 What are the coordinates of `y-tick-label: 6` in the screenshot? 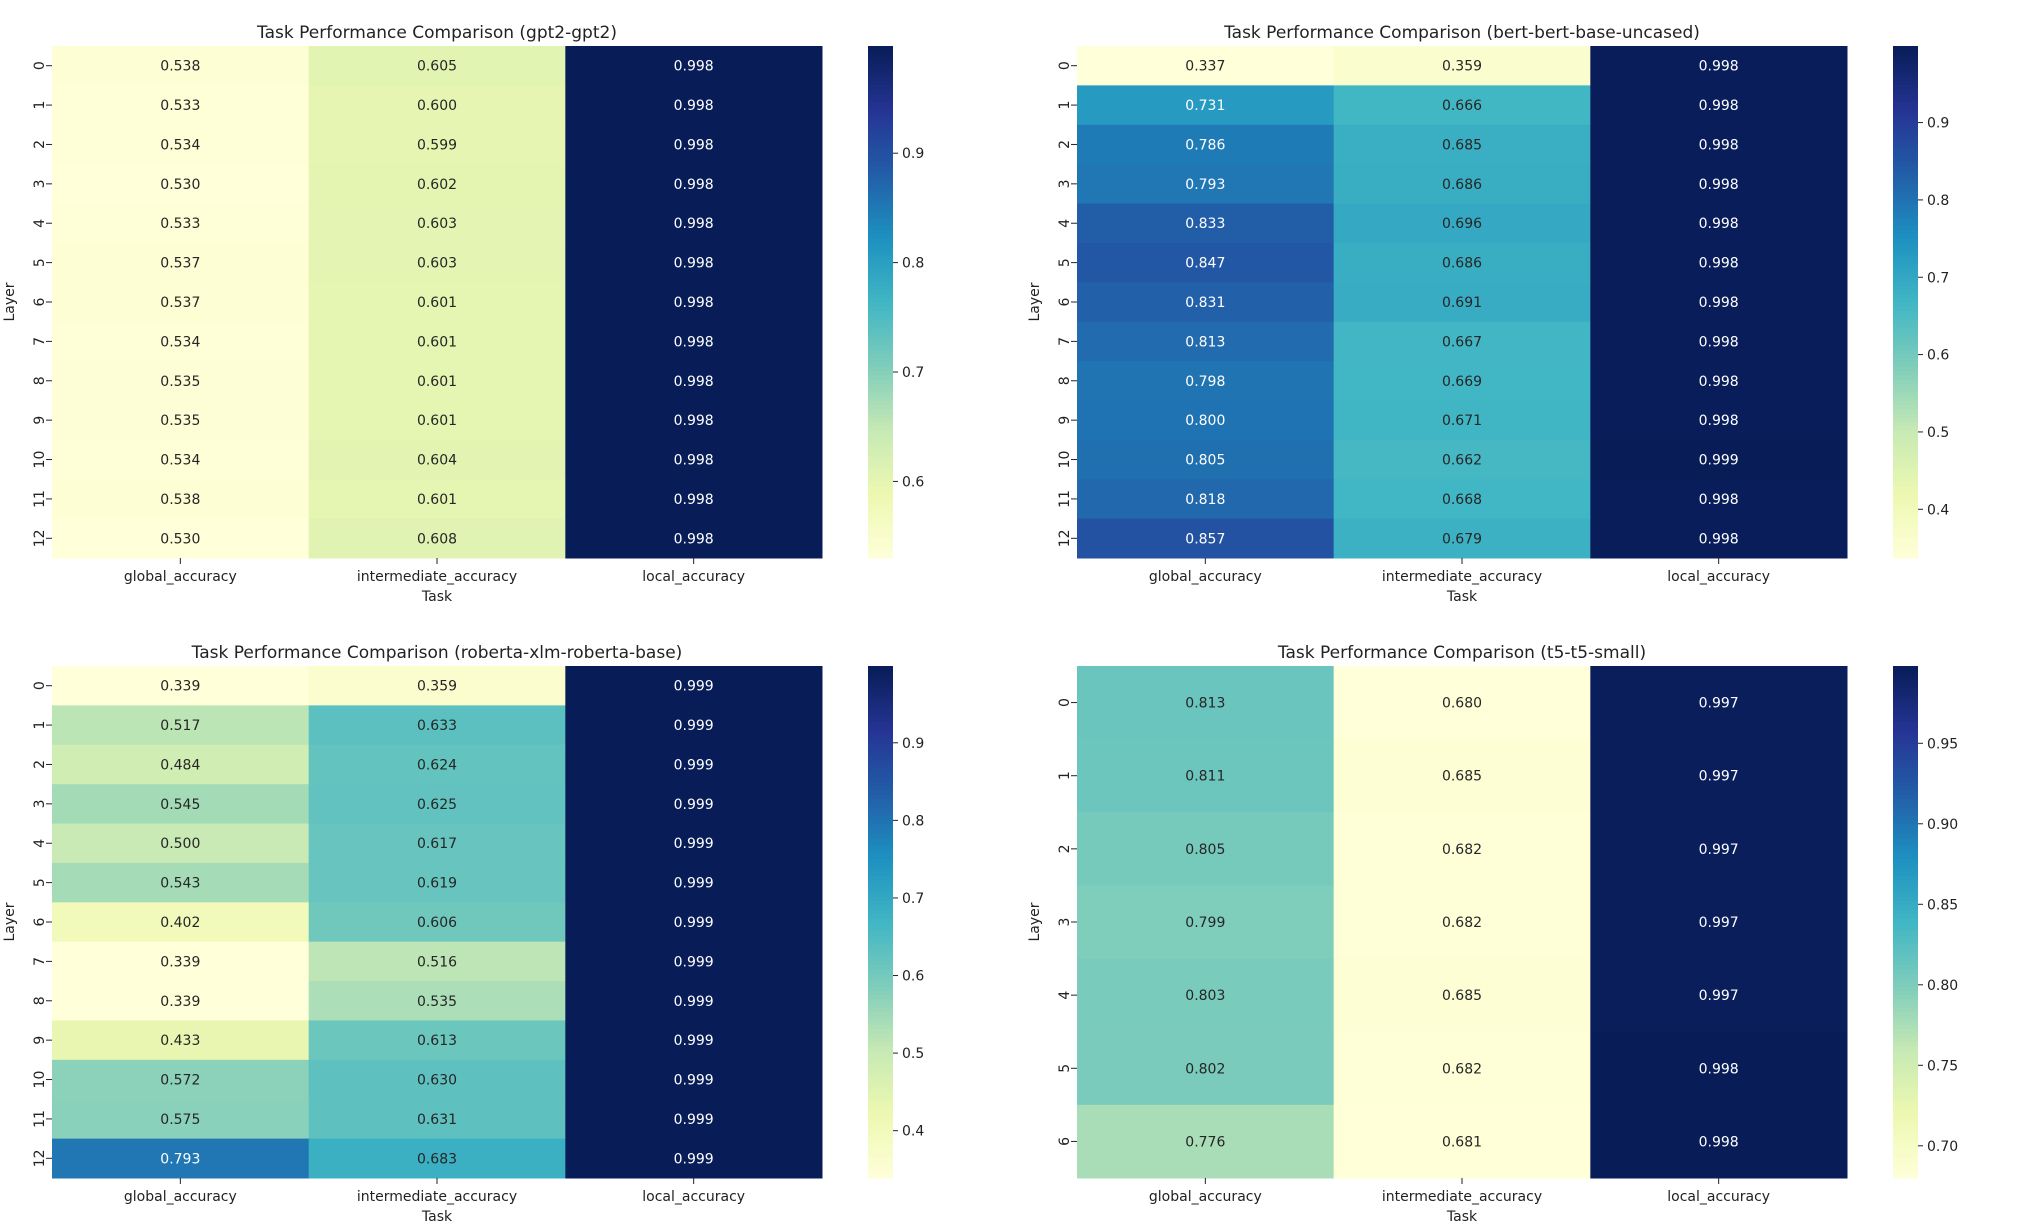 It's located at (1065, 301).